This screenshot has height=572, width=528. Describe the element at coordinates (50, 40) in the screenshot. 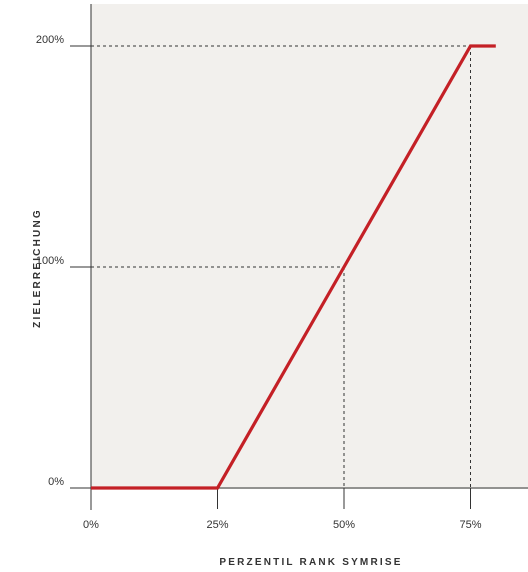

I see `y-tick-label: 200%` at that location.